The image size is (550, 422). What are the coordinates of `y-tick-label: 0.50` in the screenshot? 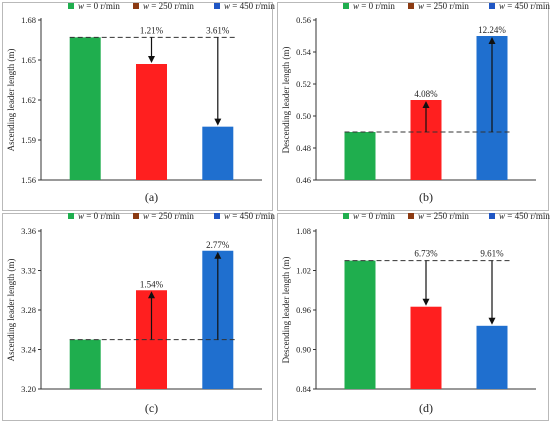 It's located at (303, 116).